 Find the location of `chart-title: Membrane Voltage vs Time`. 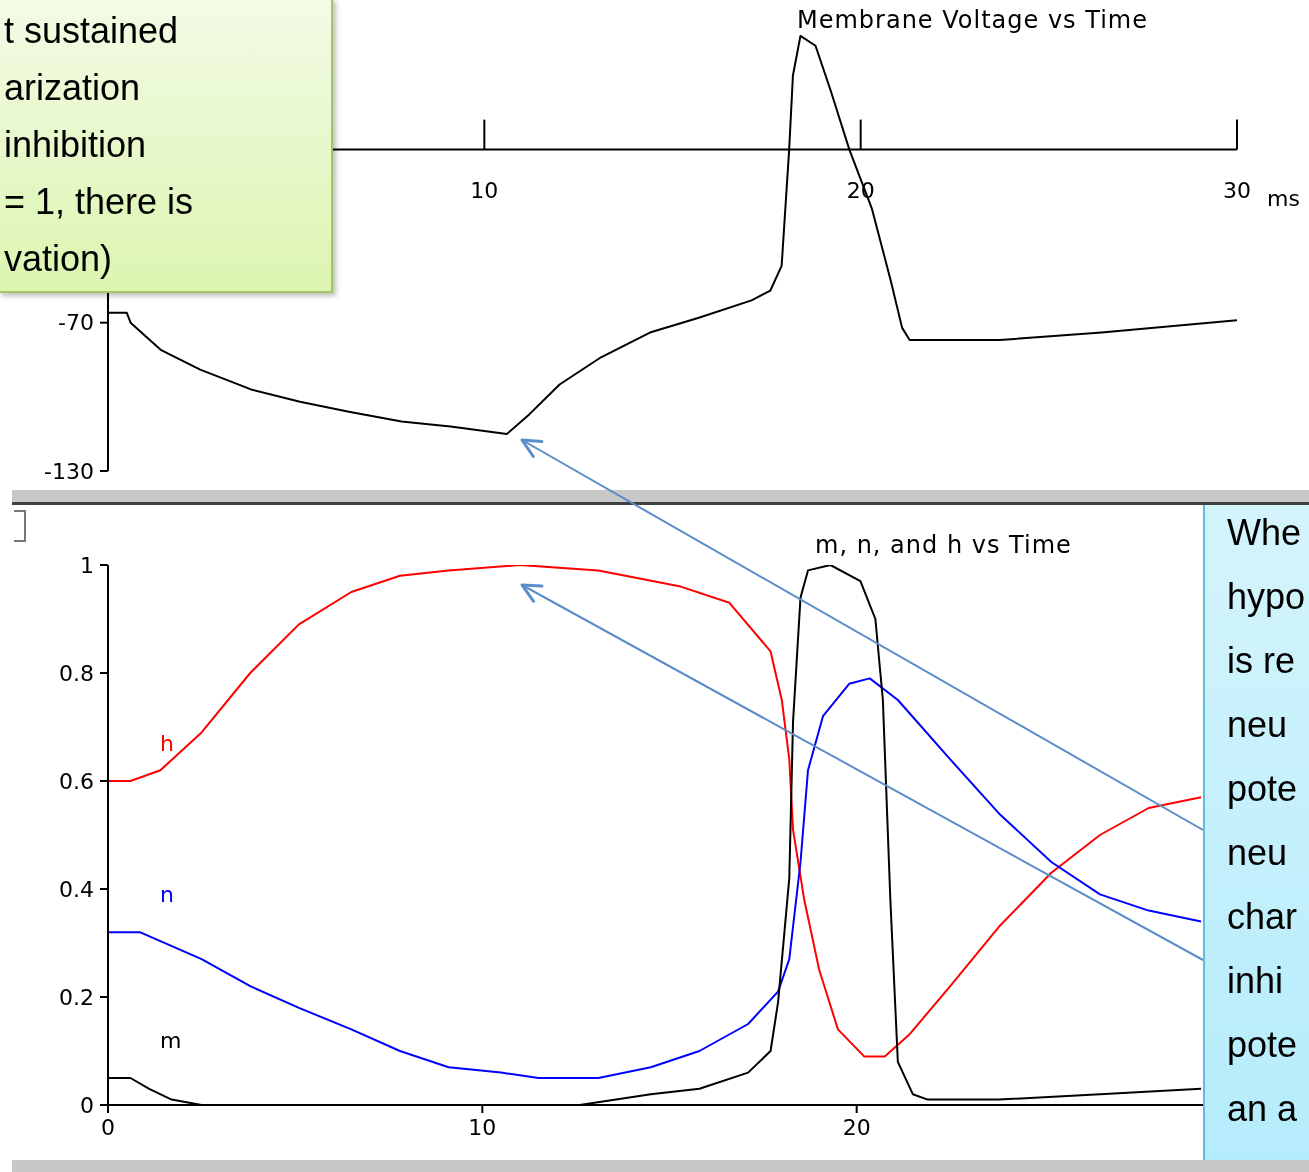

chart-title: Membrane Voltage vs Time is located at coordinates (972, 20).